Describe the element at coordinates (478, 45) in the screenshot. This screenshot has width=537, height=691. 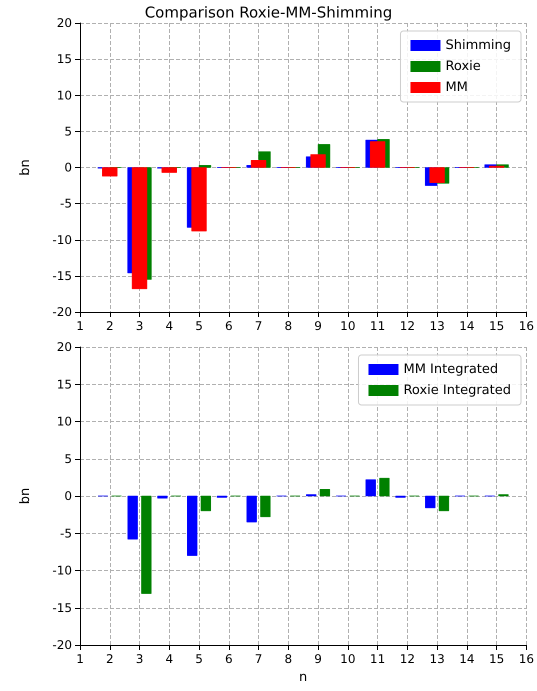
I see `legend-label: Shimming` at that location.